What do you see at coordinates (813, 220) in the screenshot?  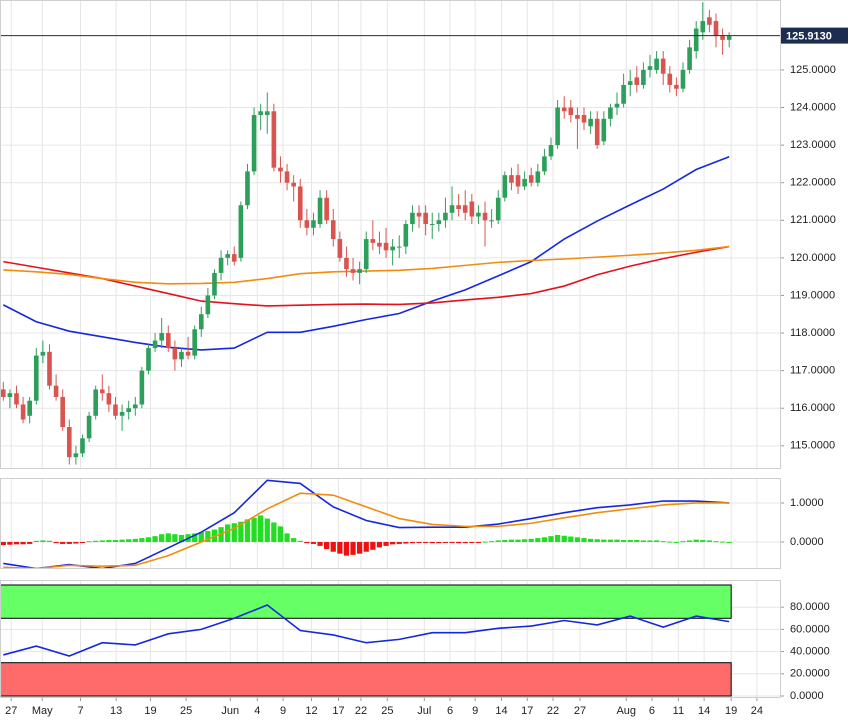 I see `y-tick-label: 121.0000` at bounding box center [813, 220].